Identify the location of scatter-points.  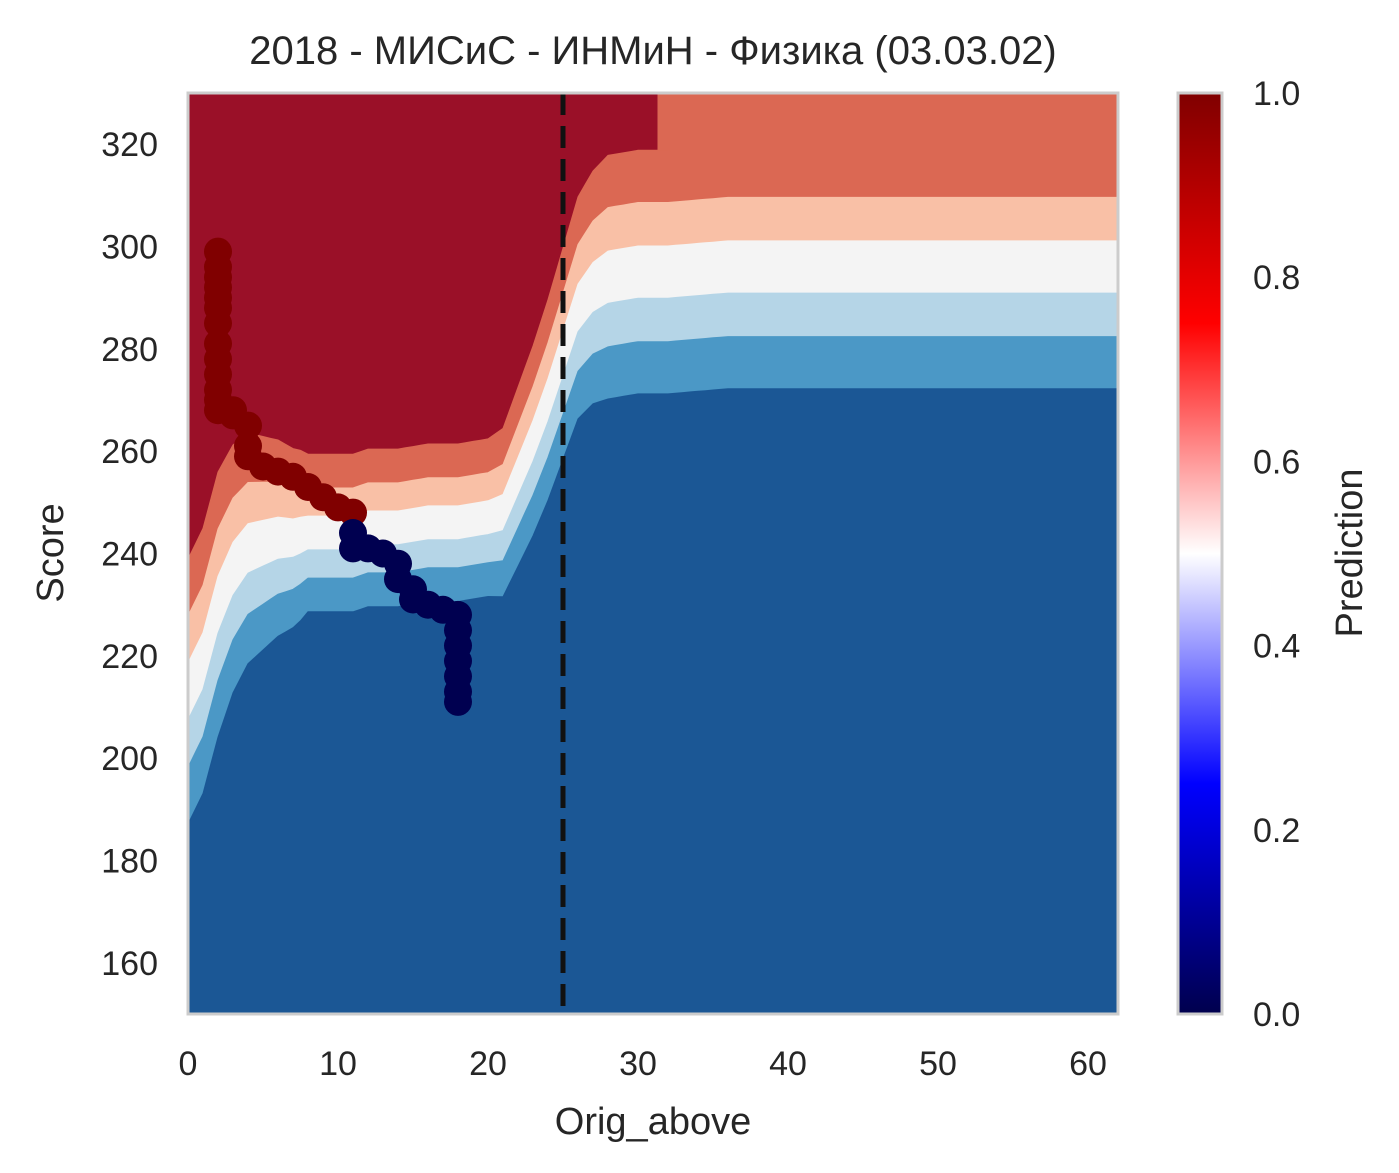
(338, 476).